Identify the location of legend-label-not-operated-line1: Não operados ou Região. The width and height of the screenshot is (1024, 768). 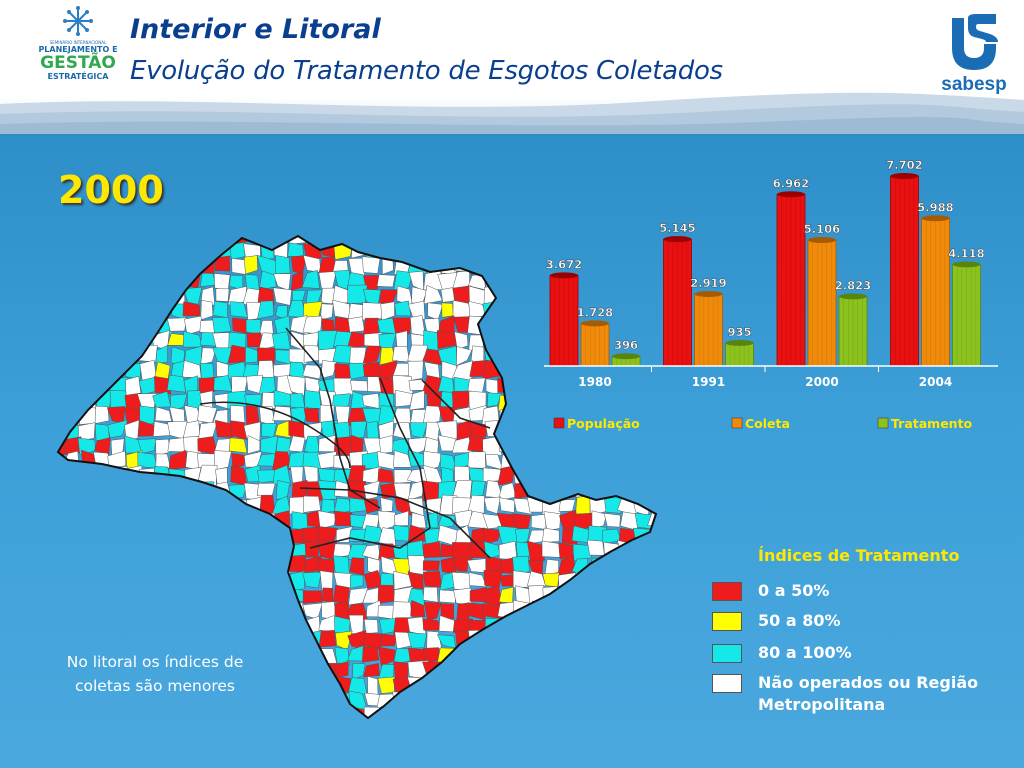
(868, 682).